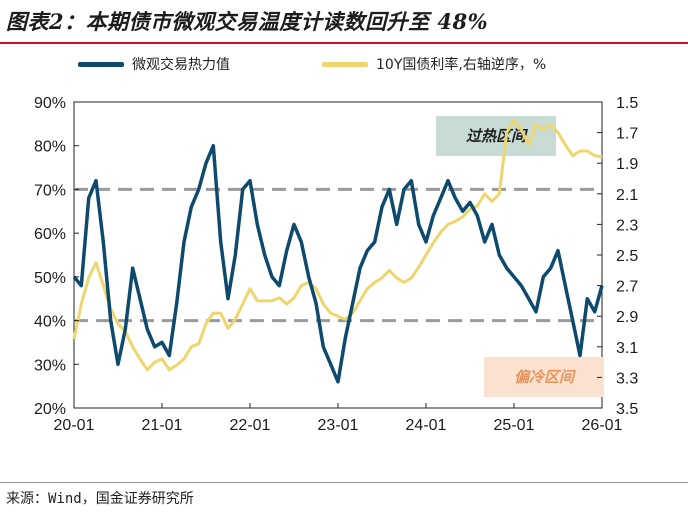 This screenshot has width=688, height=513. Describe the element at coordinates (50, 322) in the screenshot. I see `y-left-tick-label: 40%` at that location.